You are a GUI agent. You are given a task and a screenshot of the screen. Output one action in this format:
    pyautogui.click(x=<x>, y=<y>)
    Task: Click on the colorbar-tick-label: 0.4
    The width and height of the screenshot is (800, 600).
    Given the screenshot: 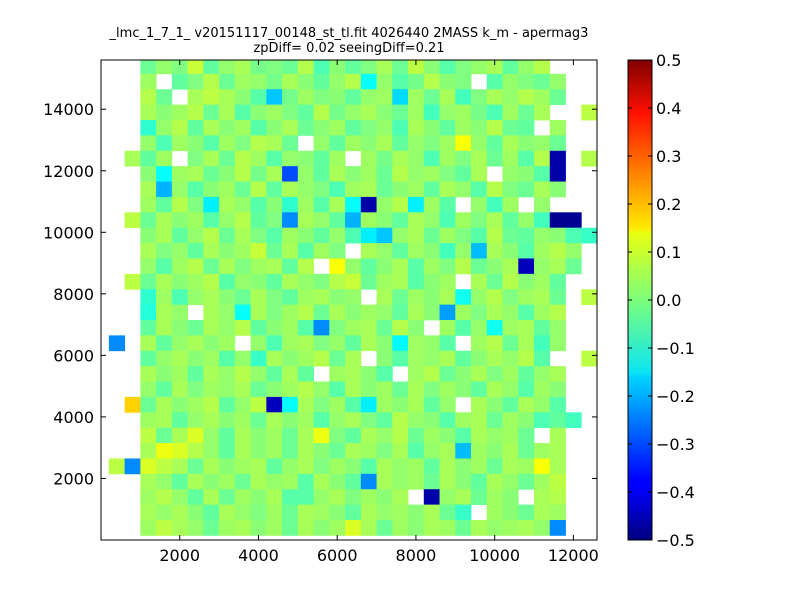 What is the action you would take?
    pyautogui.click(x=668, y=108)
    